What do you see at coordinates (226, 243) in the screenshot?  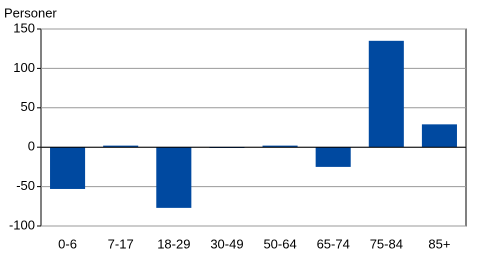 I see `x-tick-label: 30-49` at bounding box center [226, 243].